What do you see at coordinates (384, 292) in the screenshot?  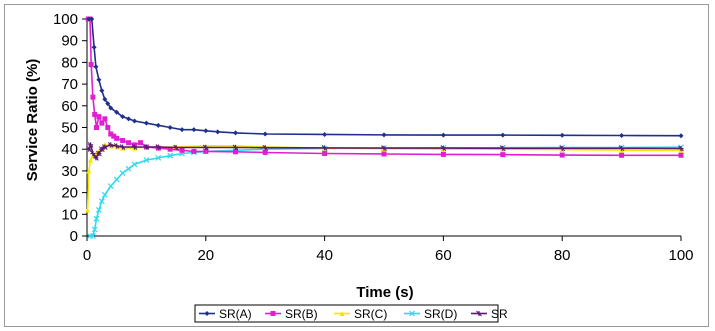 I see `x-axis-label: Time (s)` at bounding box center [384, 292].